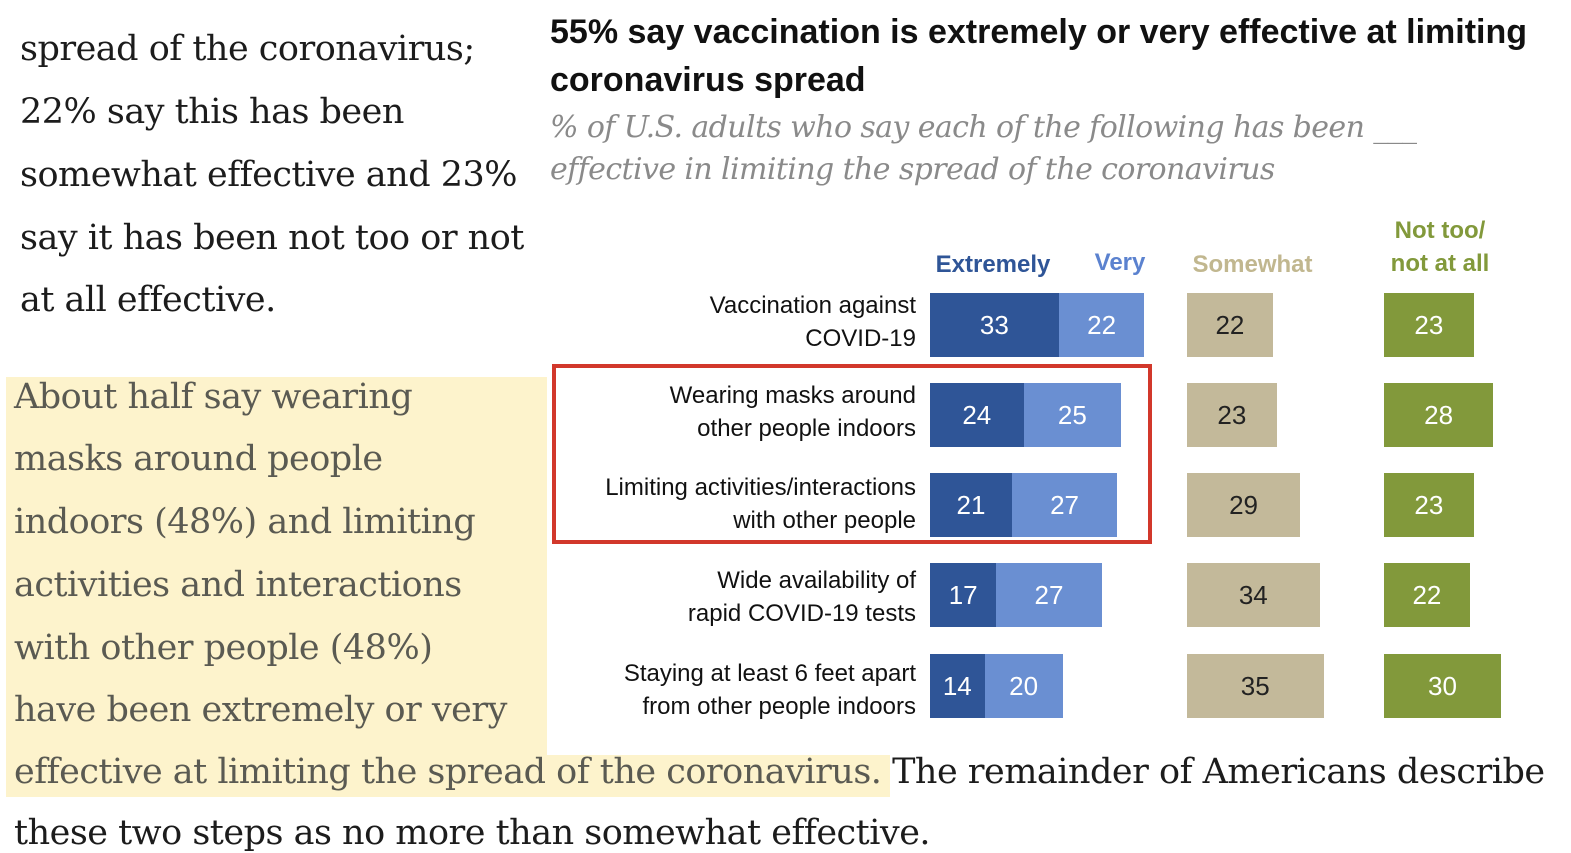  What do you see at coordinates (1442, 686) in the screenshot?
I see `bar-not-at-all-row-4: 30` at bounding box center [1442, 686].